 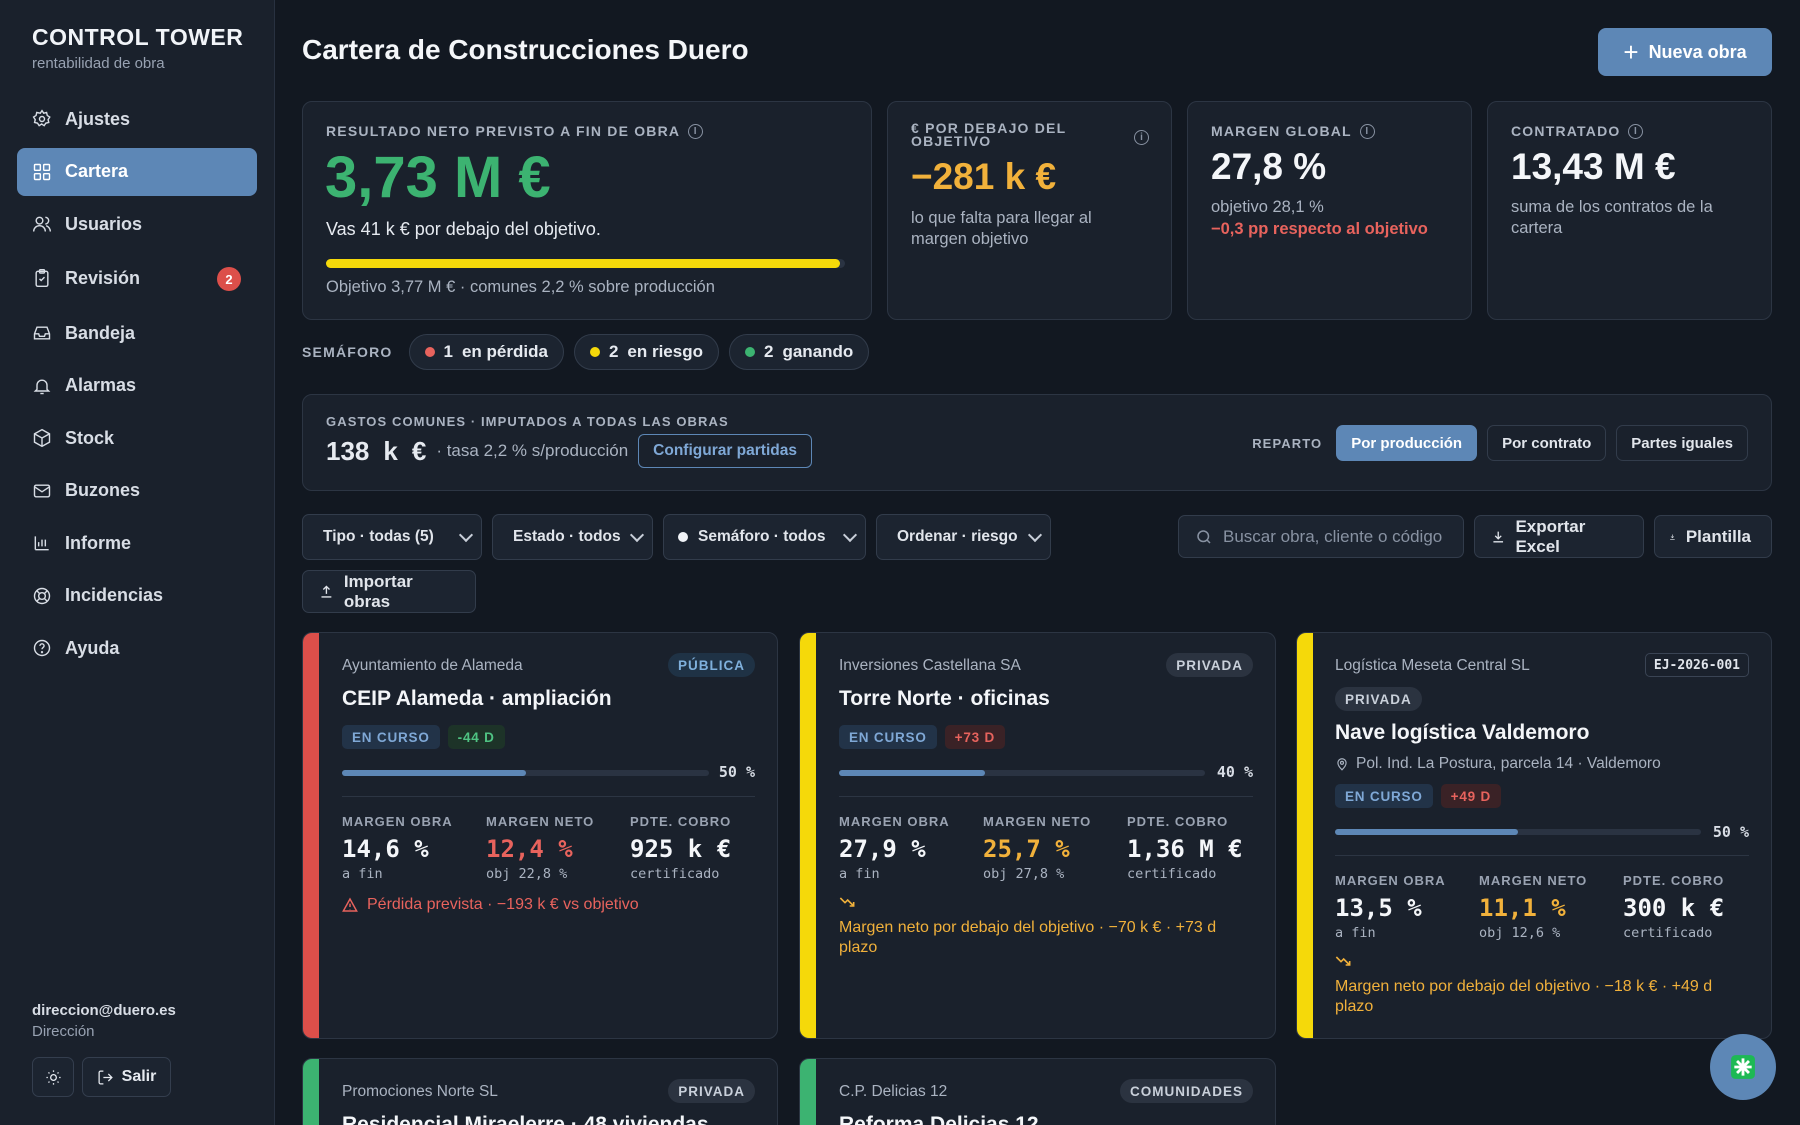 I want to click on sidebar-item-cartera: Cartera, so click(x=137, y=171).